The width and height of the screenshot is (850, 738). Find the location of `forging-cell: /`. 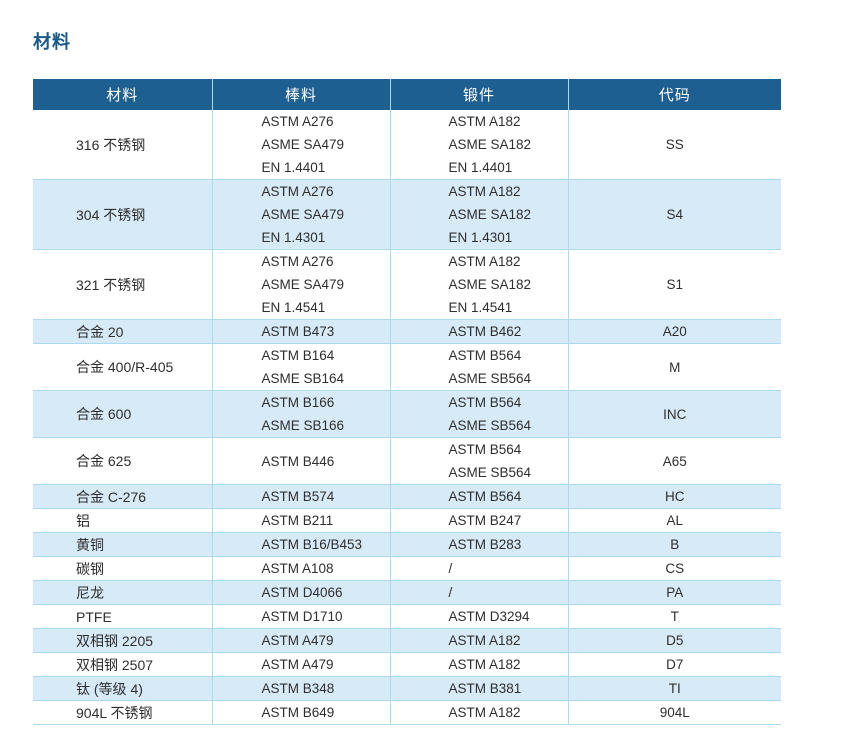

forging-cell: / is located at coordinates (479, 568).